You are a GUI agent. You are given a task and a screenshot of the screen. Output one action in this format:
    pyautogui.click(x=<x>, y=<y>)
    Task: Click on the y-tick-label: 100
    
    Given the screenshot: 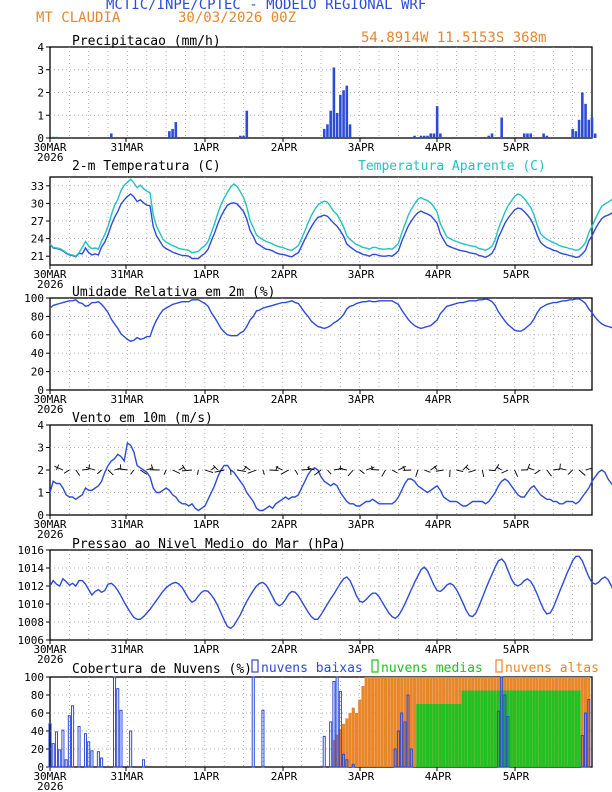 What is the action you would take?
    pyautogui.click(x=34, y=298)
    